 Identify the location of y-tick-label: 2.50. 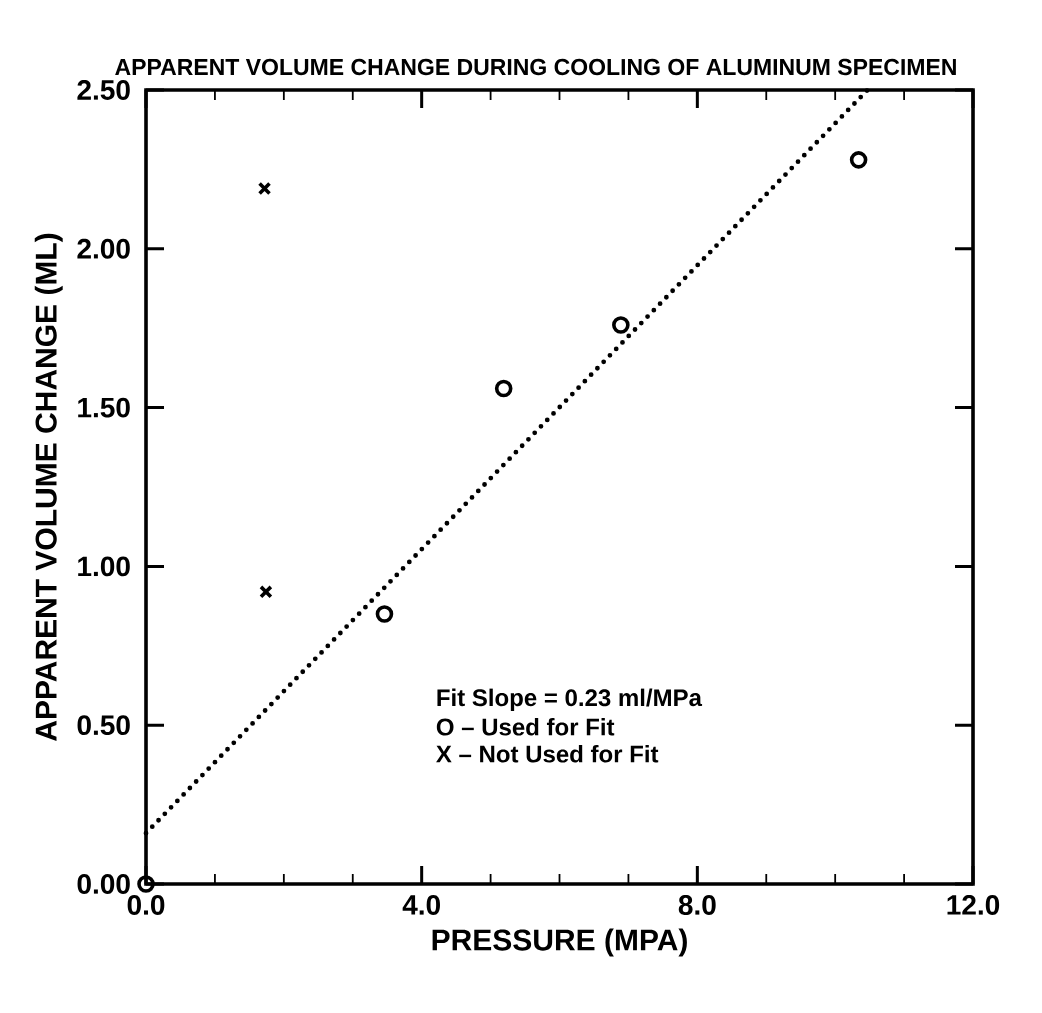
(103, 90).